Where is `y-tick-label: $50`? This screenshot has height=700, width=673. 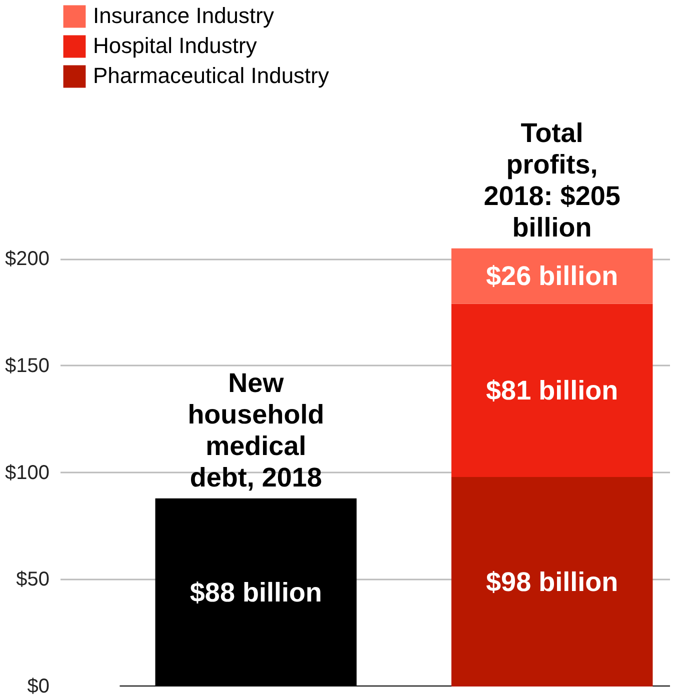 y-tick-label: $50 is located at coordinates (33, 579).